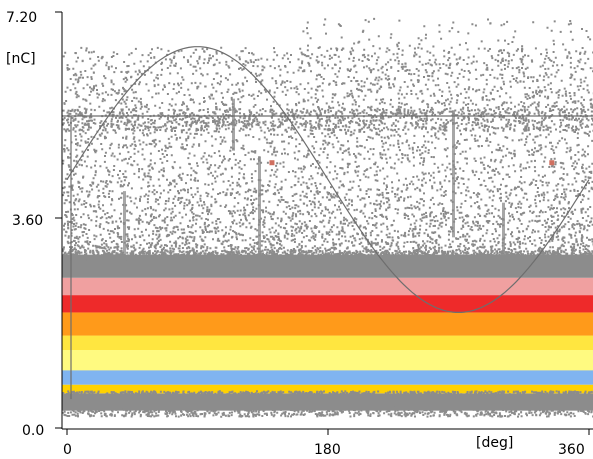 Image resolution: width=593 pixels, height=459 pixels. I want to click on density-band-high-yellow, so click(327, 389).